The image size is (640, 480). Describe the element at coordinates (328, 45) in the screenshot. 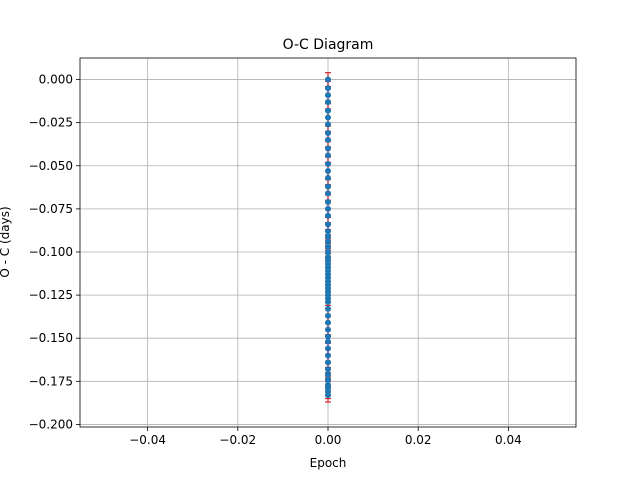

I see `chart-title: O-C Diagram` at that location.